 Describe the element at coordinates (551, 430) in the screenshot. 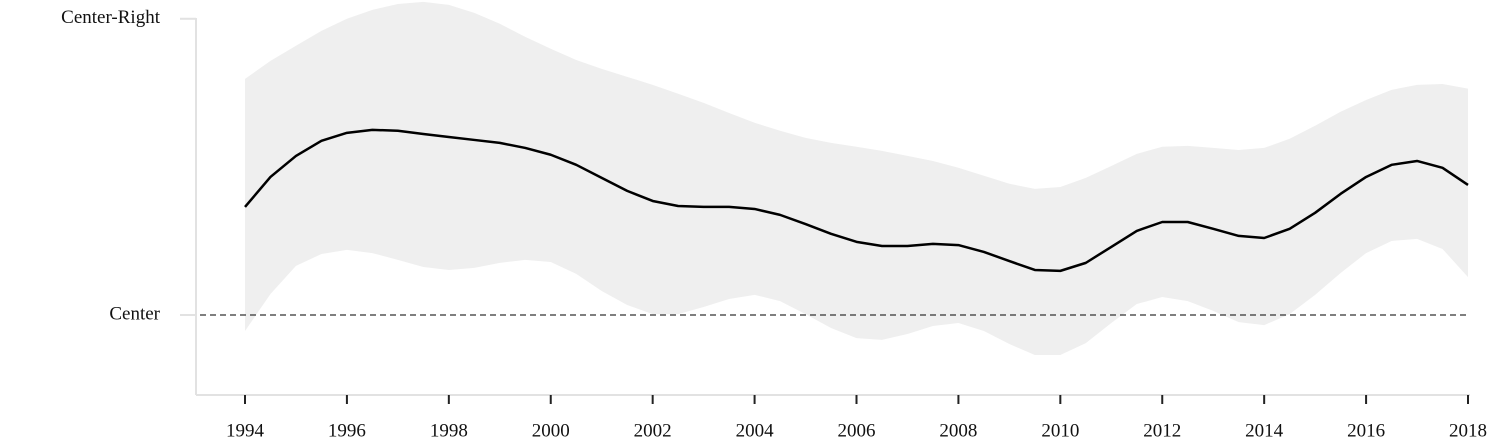

I see `x-tick-label: 2000` at that location.